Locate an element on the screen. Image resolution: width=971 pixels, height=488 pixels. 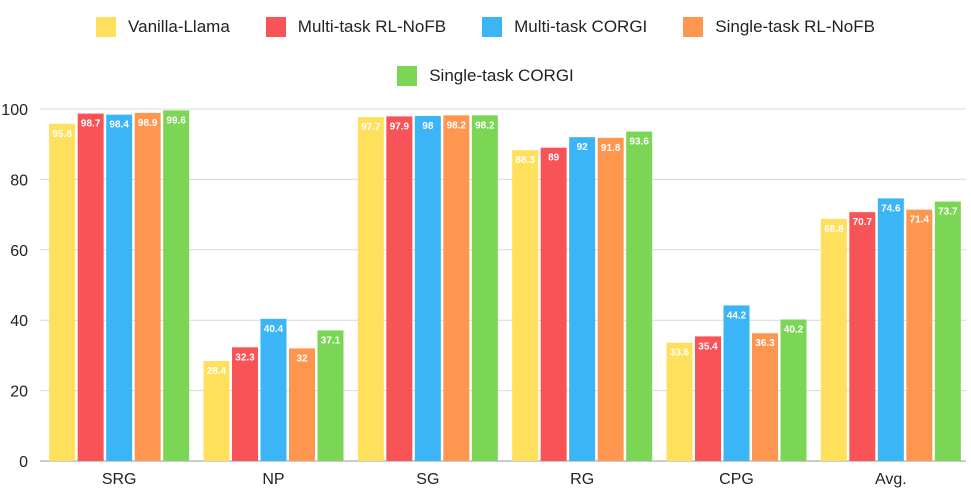
legend-label-single-task-rl-nofb: Single-task RL-NoFB is located at coordinates (795, 26).